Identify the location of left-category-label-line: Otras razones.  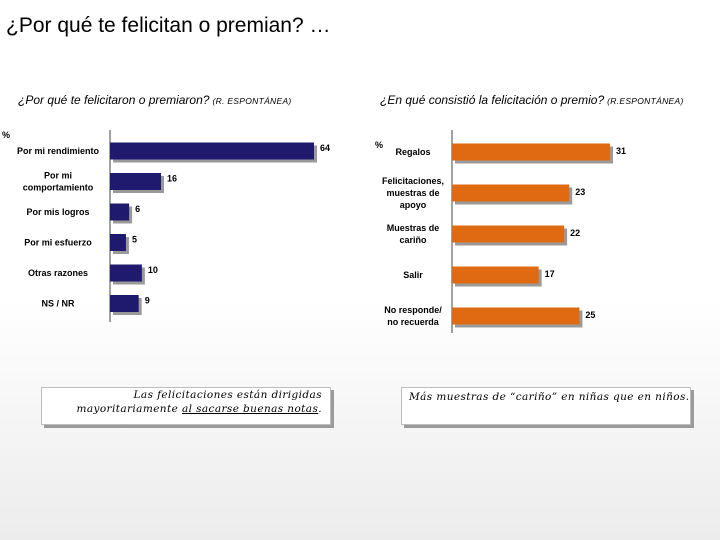
(58, 273).